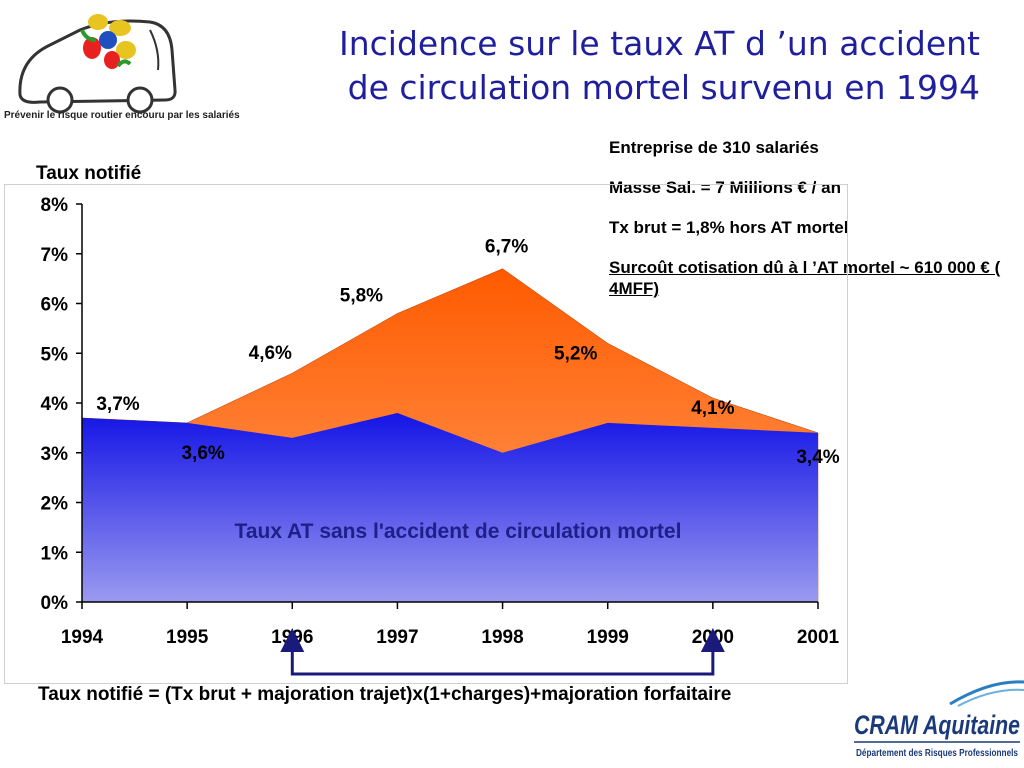 The height and width of the screenshot is (768, 1024). Describe the element at coordinates (818, 637) in the screenshot. I see `x-tick-label: 2001` at that location.